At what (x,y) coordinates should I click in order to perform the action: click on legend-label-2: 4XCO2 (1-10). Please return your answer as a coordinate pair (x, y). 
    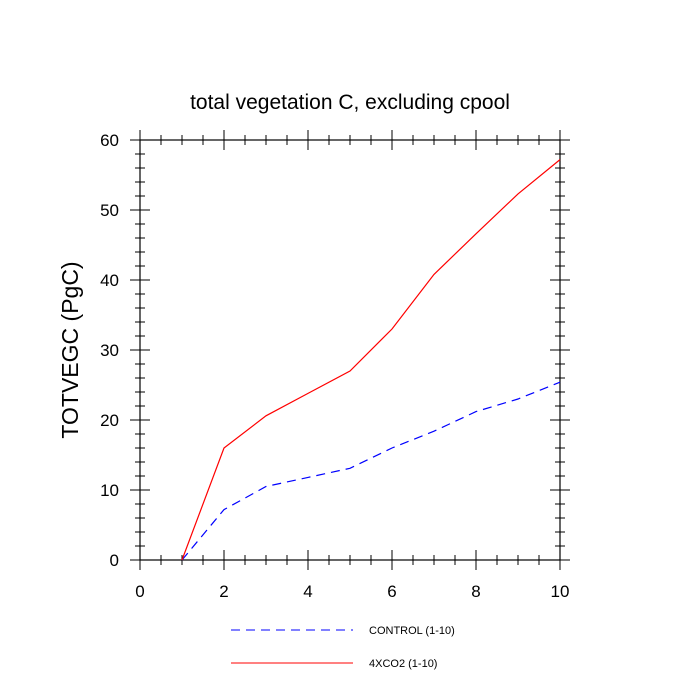
    Looking at the image, I should click on (403, 664).